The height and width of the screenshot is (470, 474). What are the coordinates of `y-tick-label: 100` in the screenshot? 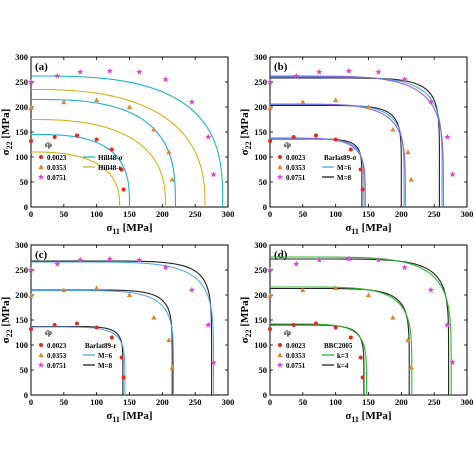 It's located at (260, 157).